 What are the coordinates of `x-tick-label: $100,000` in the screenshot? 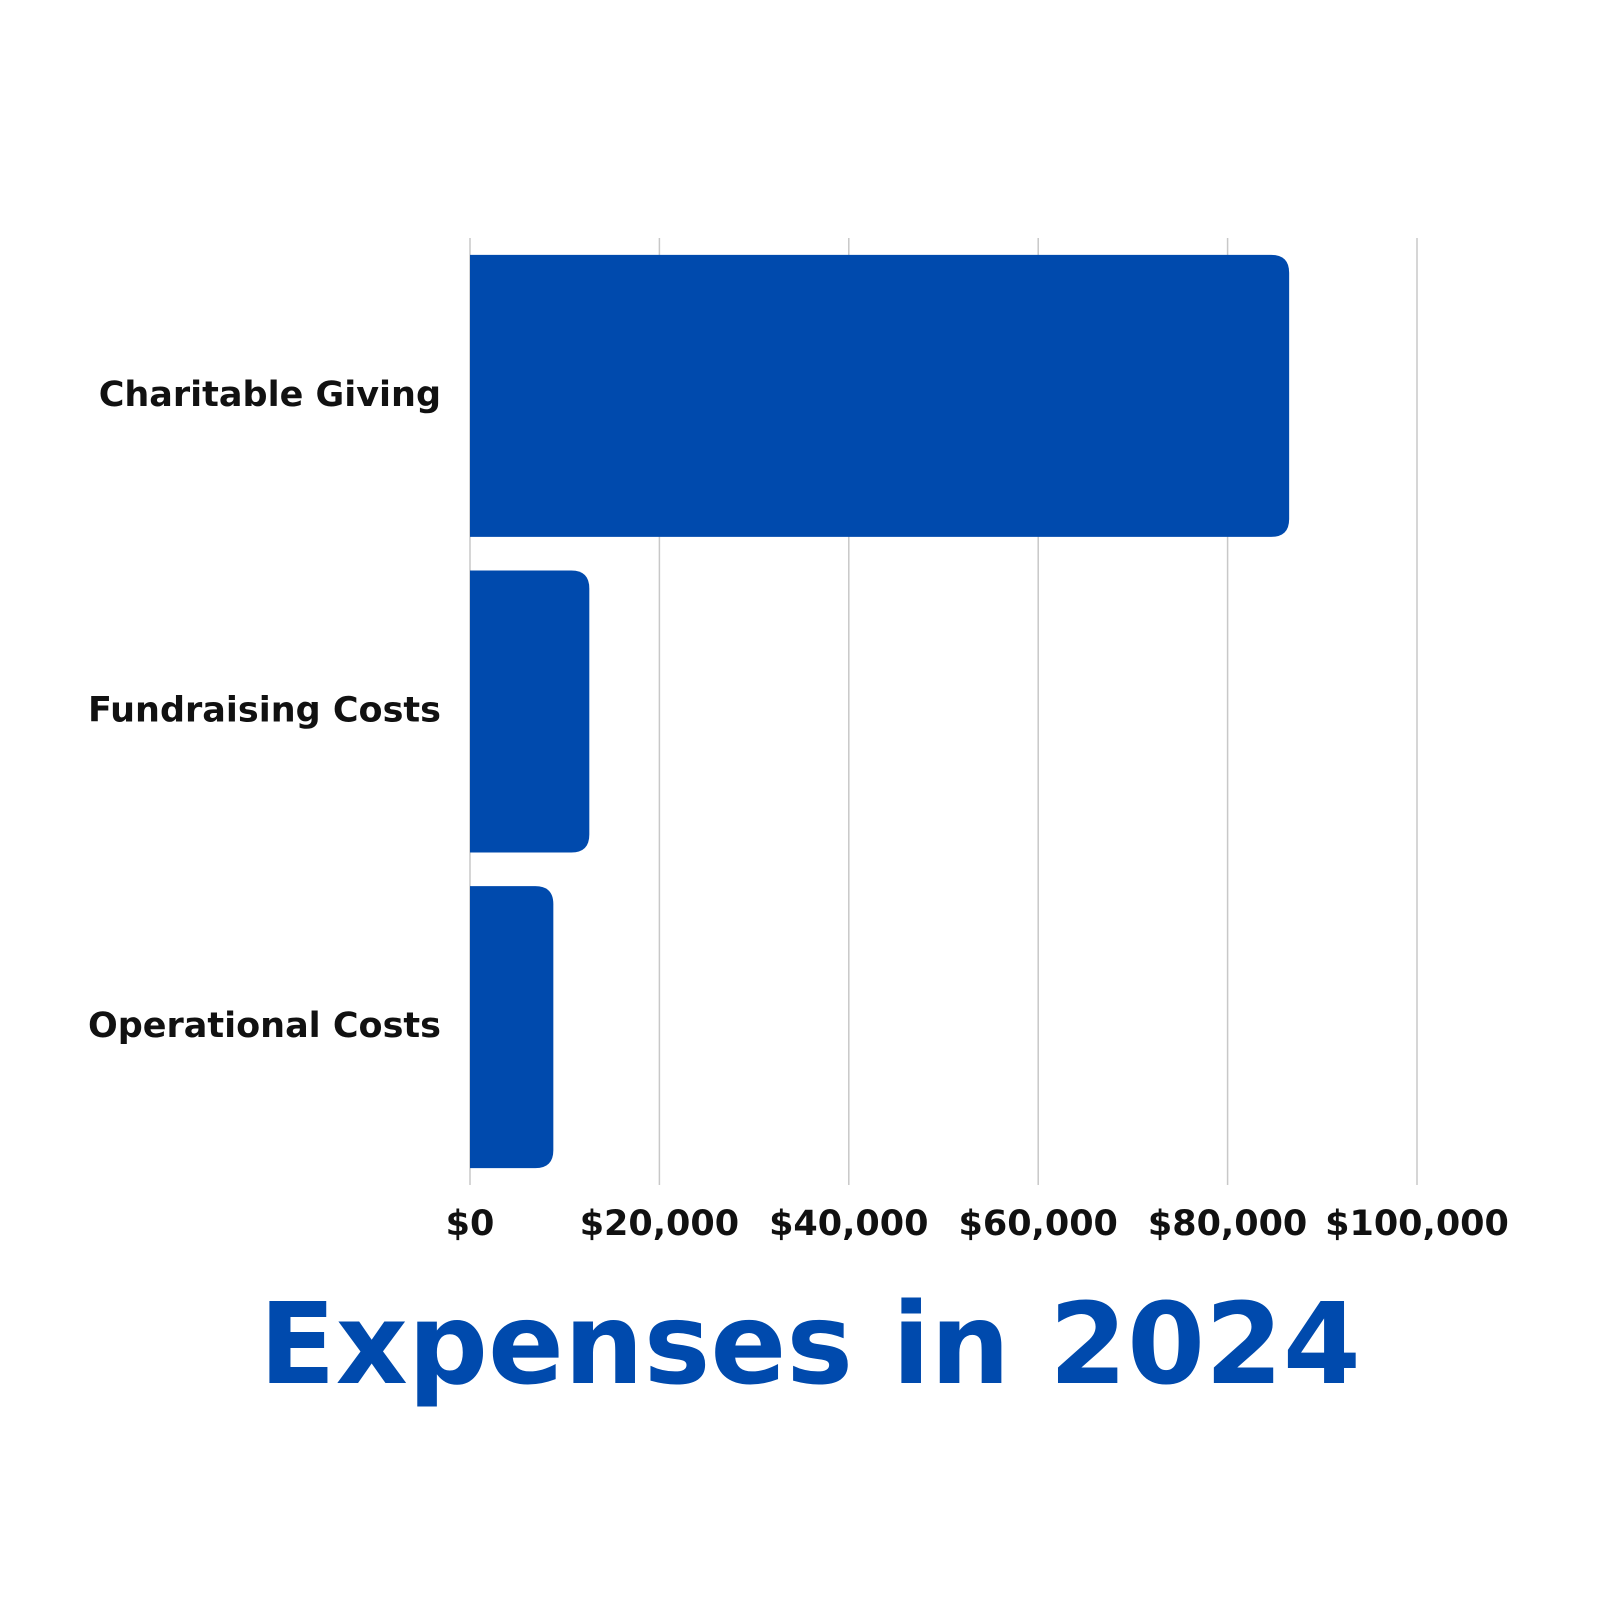 It's located at (1417, 1224).